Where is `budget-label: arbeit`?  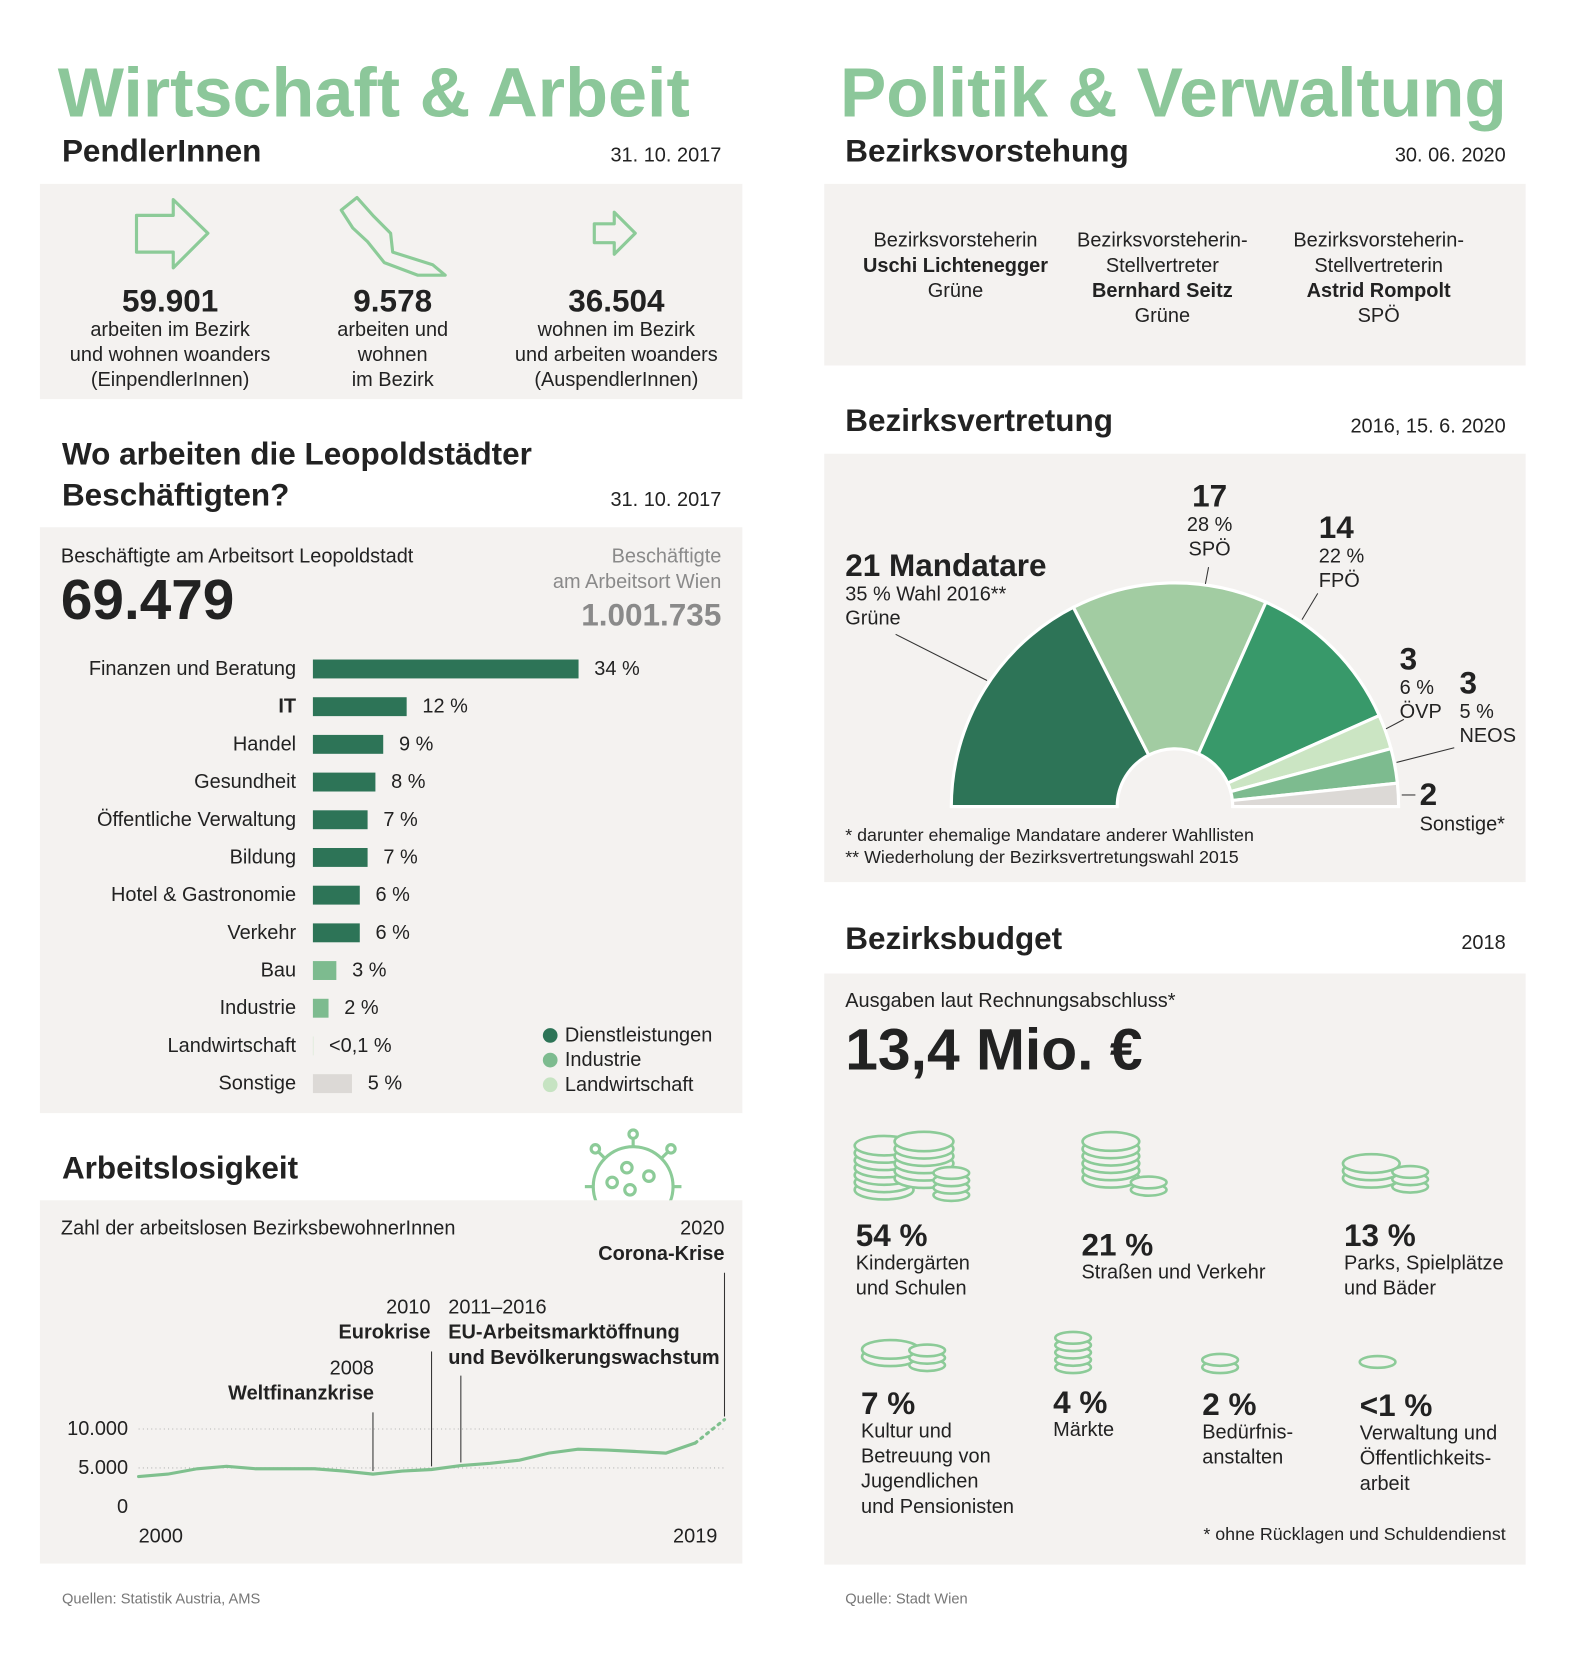 budget-label: arbeit is located at coordinates (1385, 1484).